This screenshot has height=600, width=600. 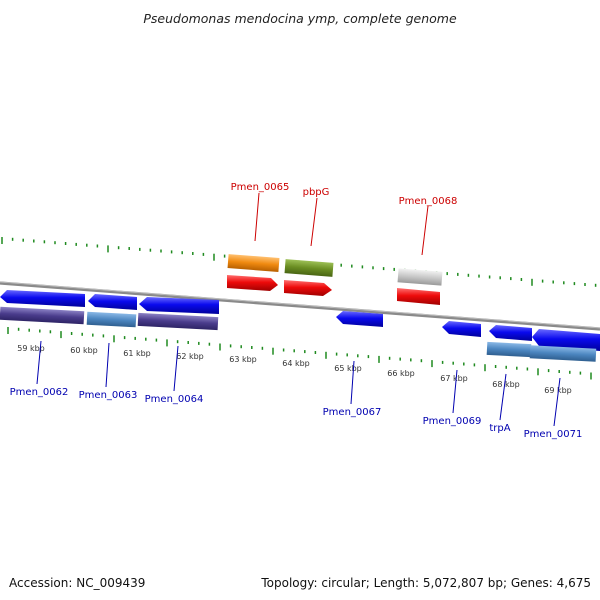 I want to click on gene-label-pmen-0062: Pmen_0062, so click(x=39, y=392).